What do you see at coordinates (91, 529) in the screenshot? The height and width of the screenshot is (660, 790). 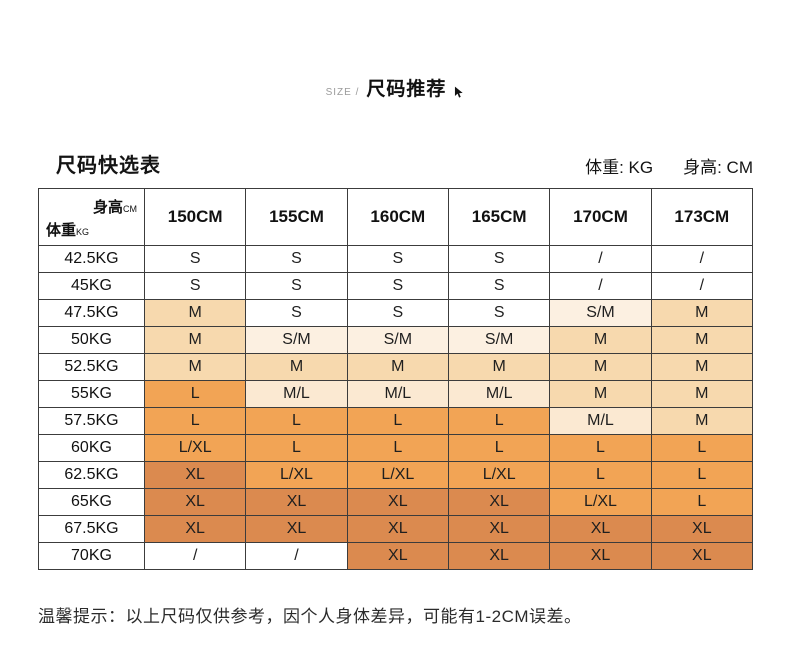 I see `weight-row-header: 67.5KG` at bounding box center [91, 529].